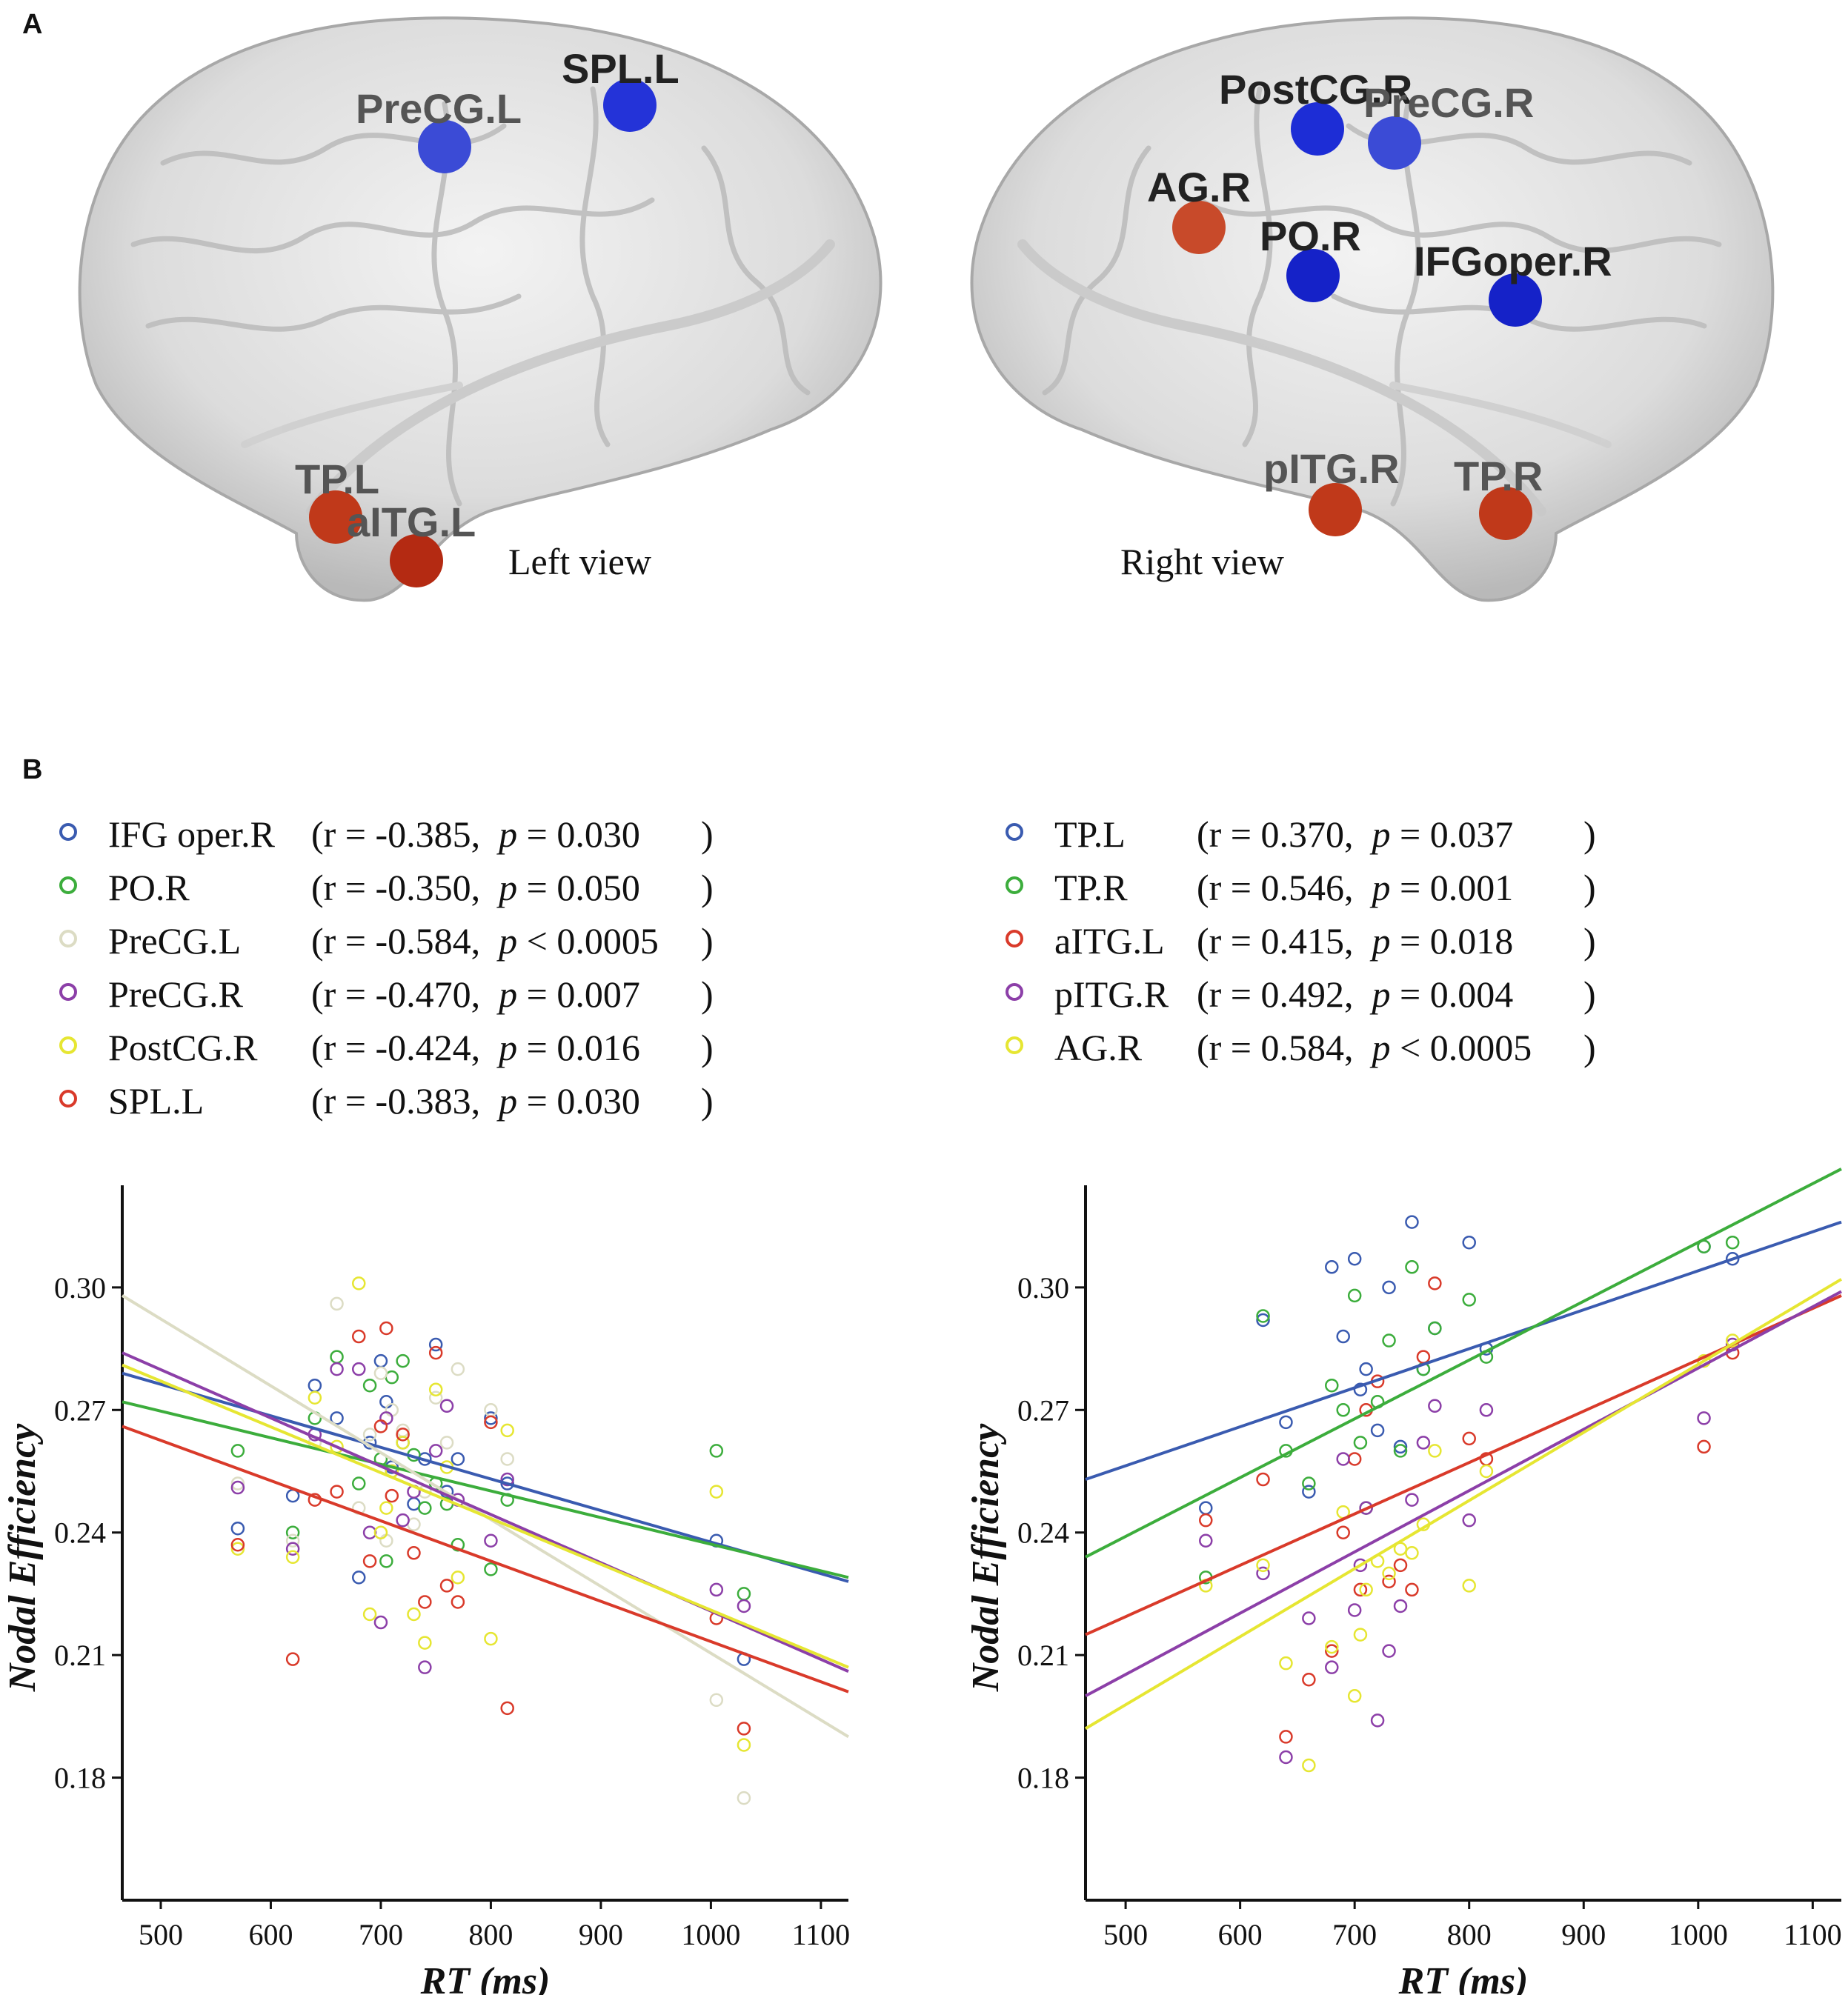 The image size is (1848, 1995). What do you see at coordinates (588, 941) in the screenshot?
I see `legend-p-value: < 0.0005` at bounding box center [588, 941].